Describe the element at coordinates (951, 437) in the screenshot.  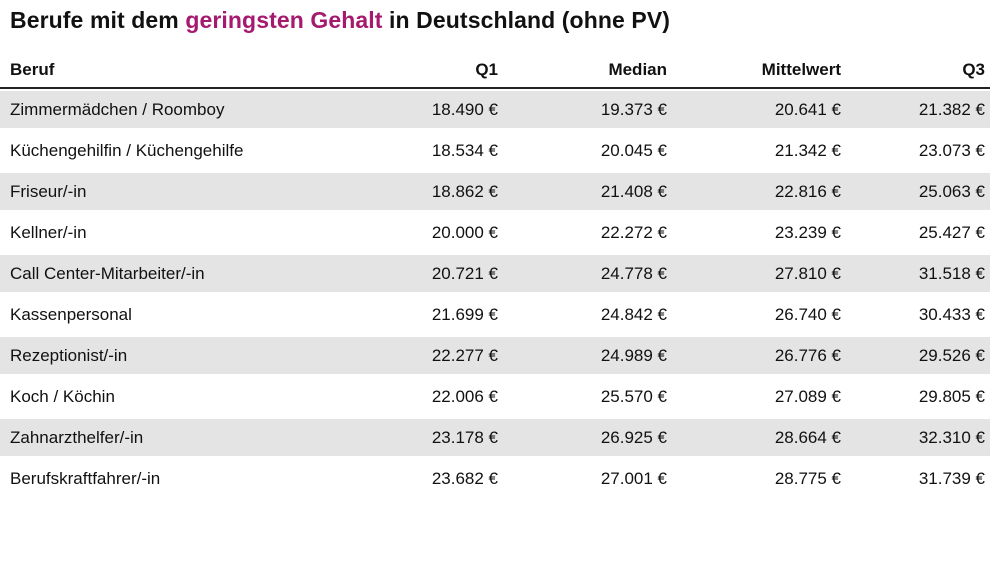
I see `q3-cell: 32.310 €` at that location.